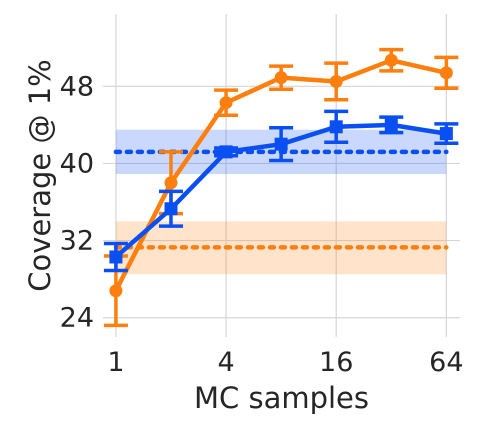 The width and height of the screenshot is (478, 431). What do you see at coordinates (77, 163) in the screenshot?
I see `y-tick-label: 40` at bounding box center [77, 163].